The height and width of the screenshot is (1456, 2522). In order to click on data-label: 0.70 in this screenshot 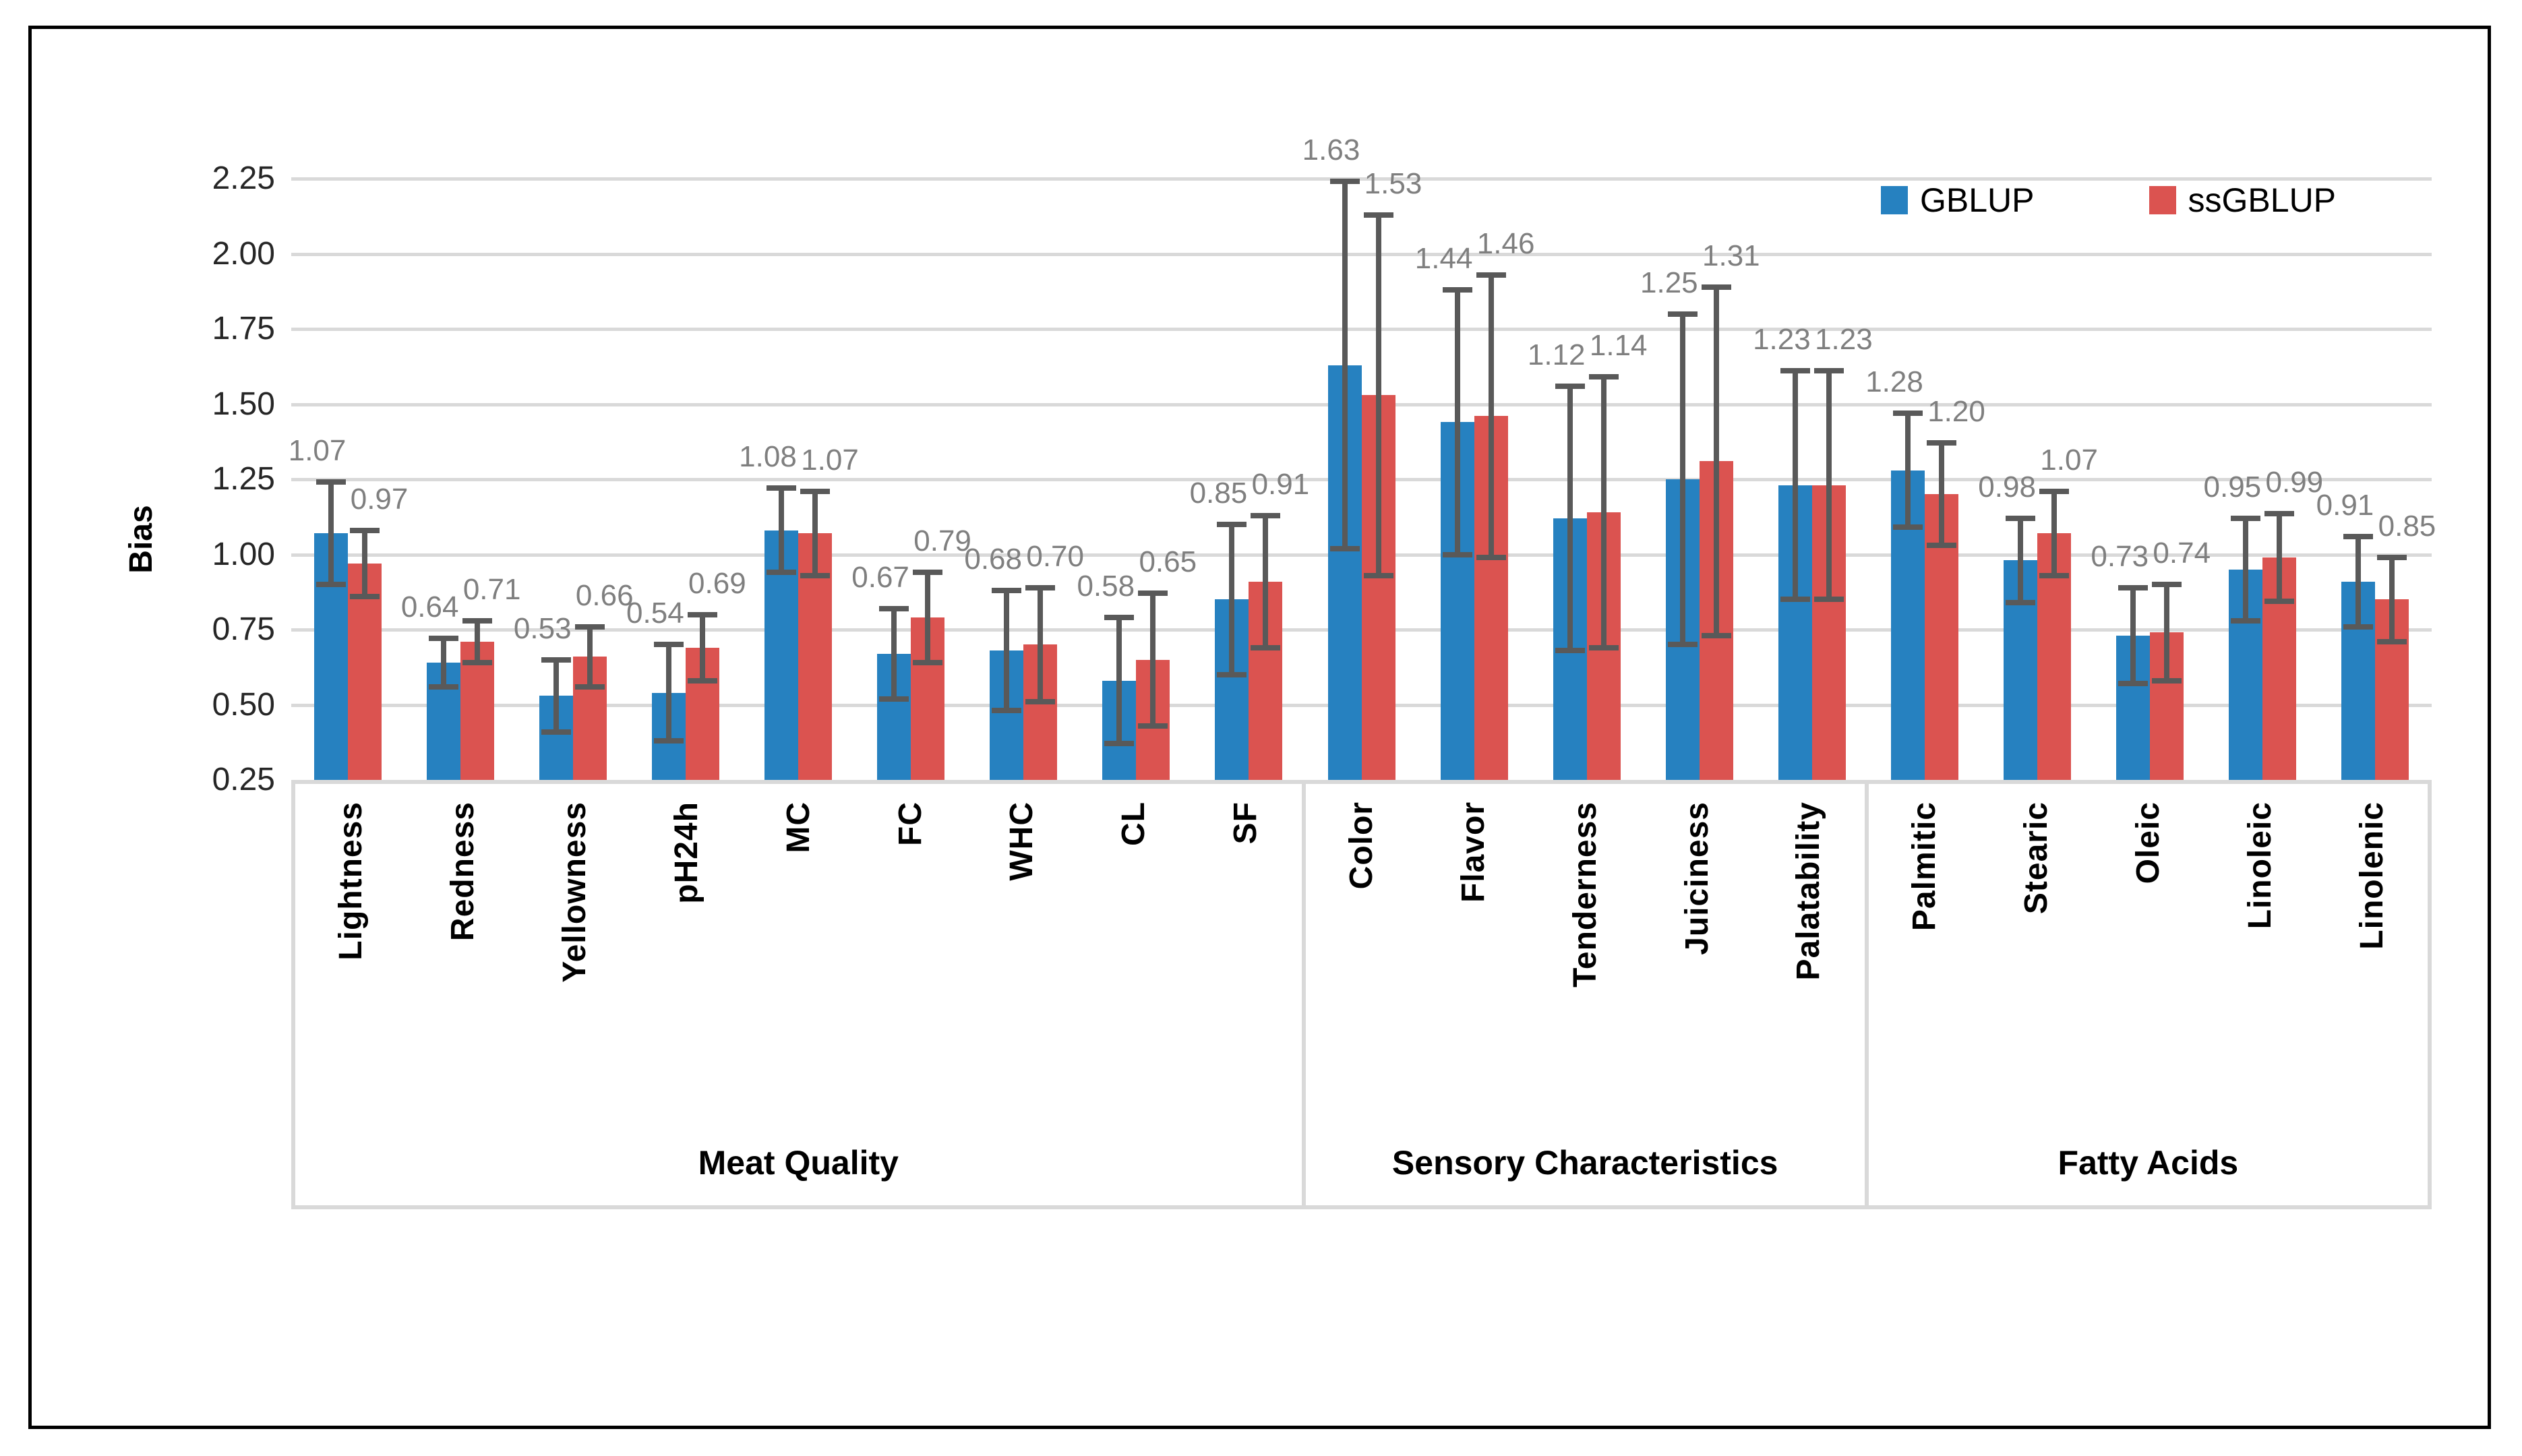, I will do `click(1055, 556)`.